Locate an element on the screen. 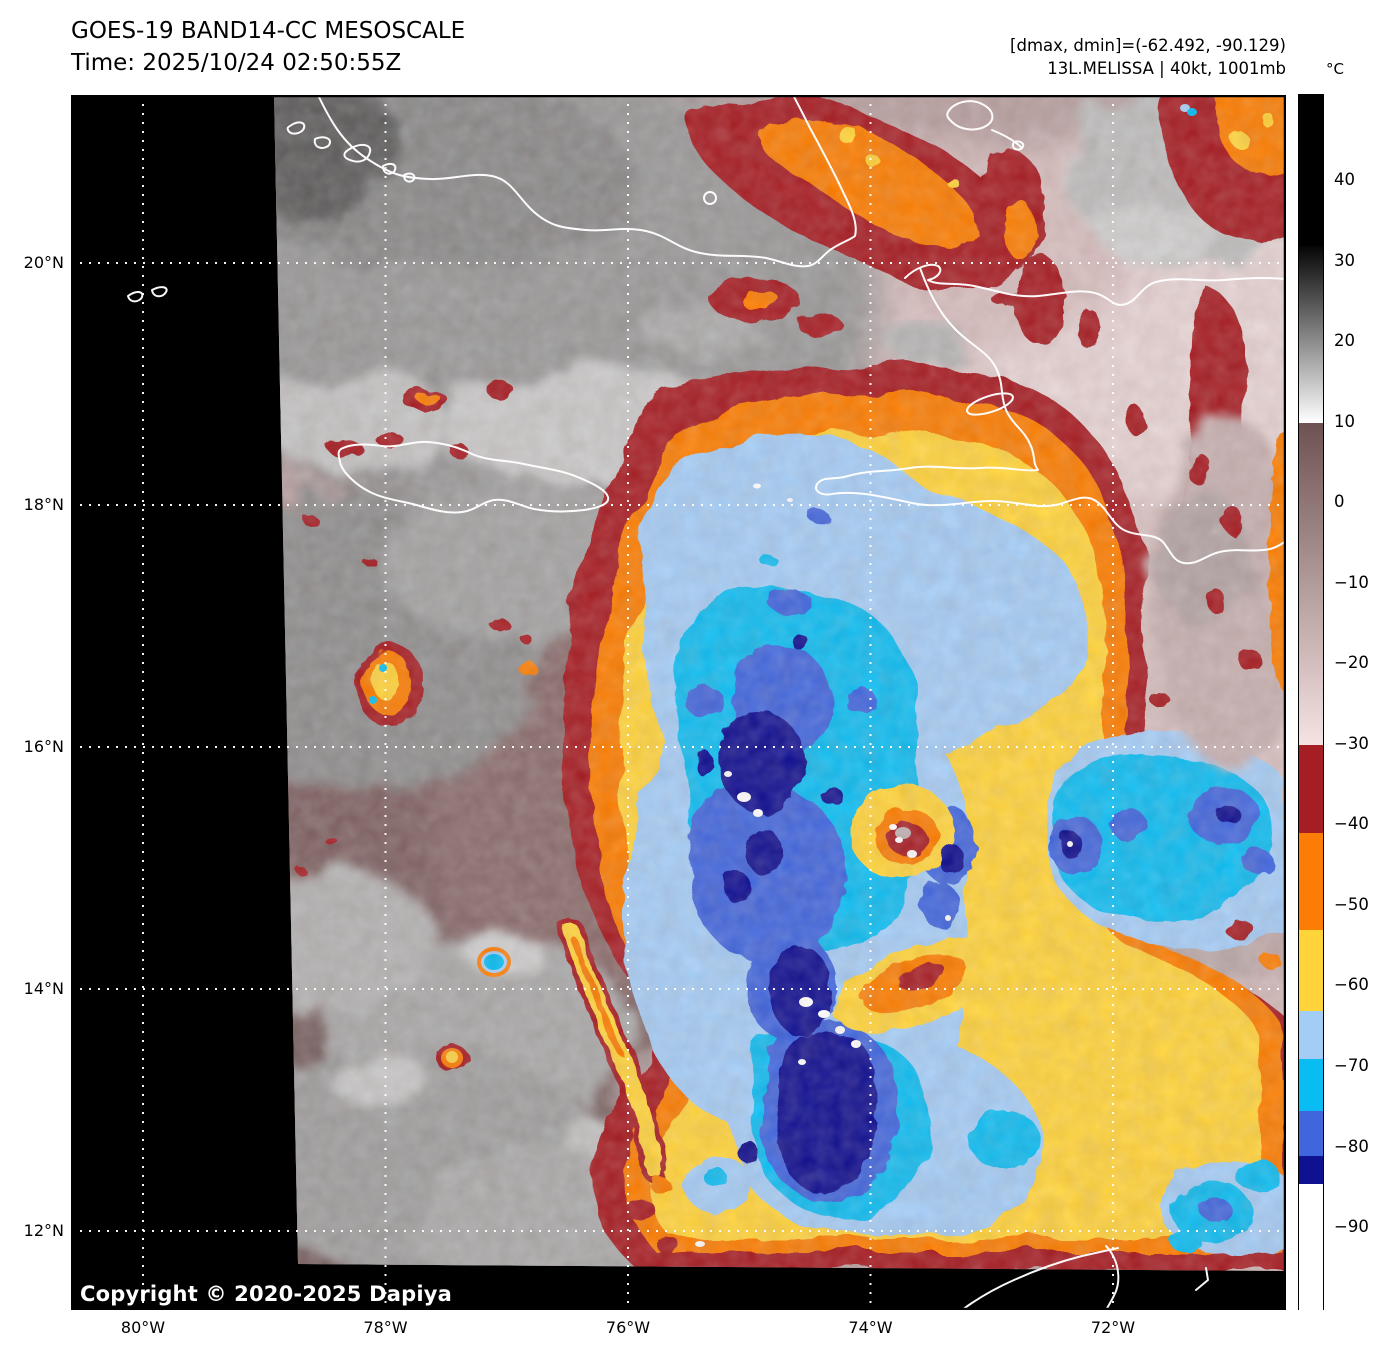 Image resolution: width=1390 pixels, height=1359 pixels. south-america-coastline is located at coordinates (1085, 1277).